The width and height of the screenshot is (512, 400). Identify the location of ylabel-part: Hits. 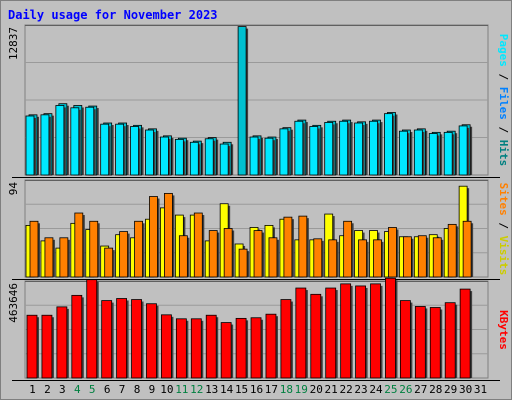
(503, 153).